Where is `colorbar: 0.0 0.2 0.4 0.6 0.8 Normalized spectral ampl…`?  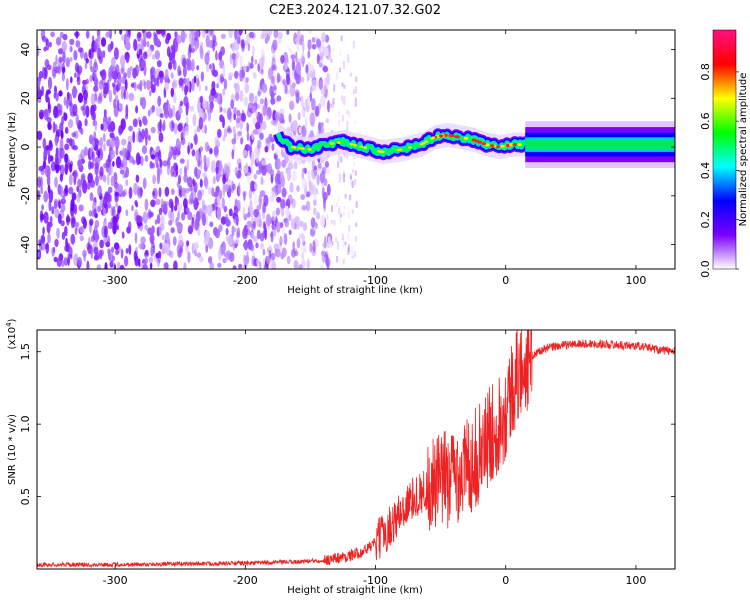 colorbar: 0.0 0.2 0.4 0.6 0.8 Normalized spectral ampl… is located at coordinates (724, 153).